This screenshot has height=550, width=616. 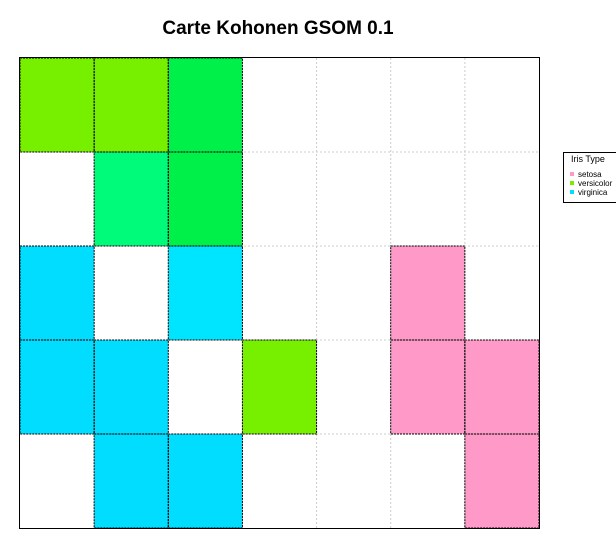 I want to click on legend-item-virginica: virginica, so click(x=588, y=193).